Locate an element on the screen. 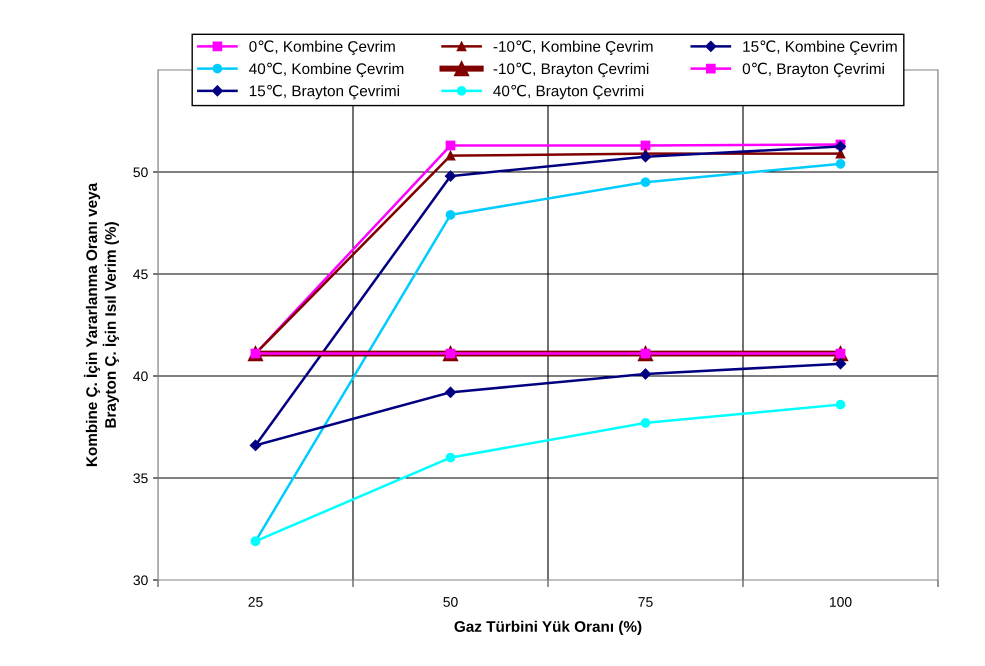 The height and width of the screenshot is (666, 985). legend-label: -10℃, Kombine Çevrim is located at coordinates (573, 47).